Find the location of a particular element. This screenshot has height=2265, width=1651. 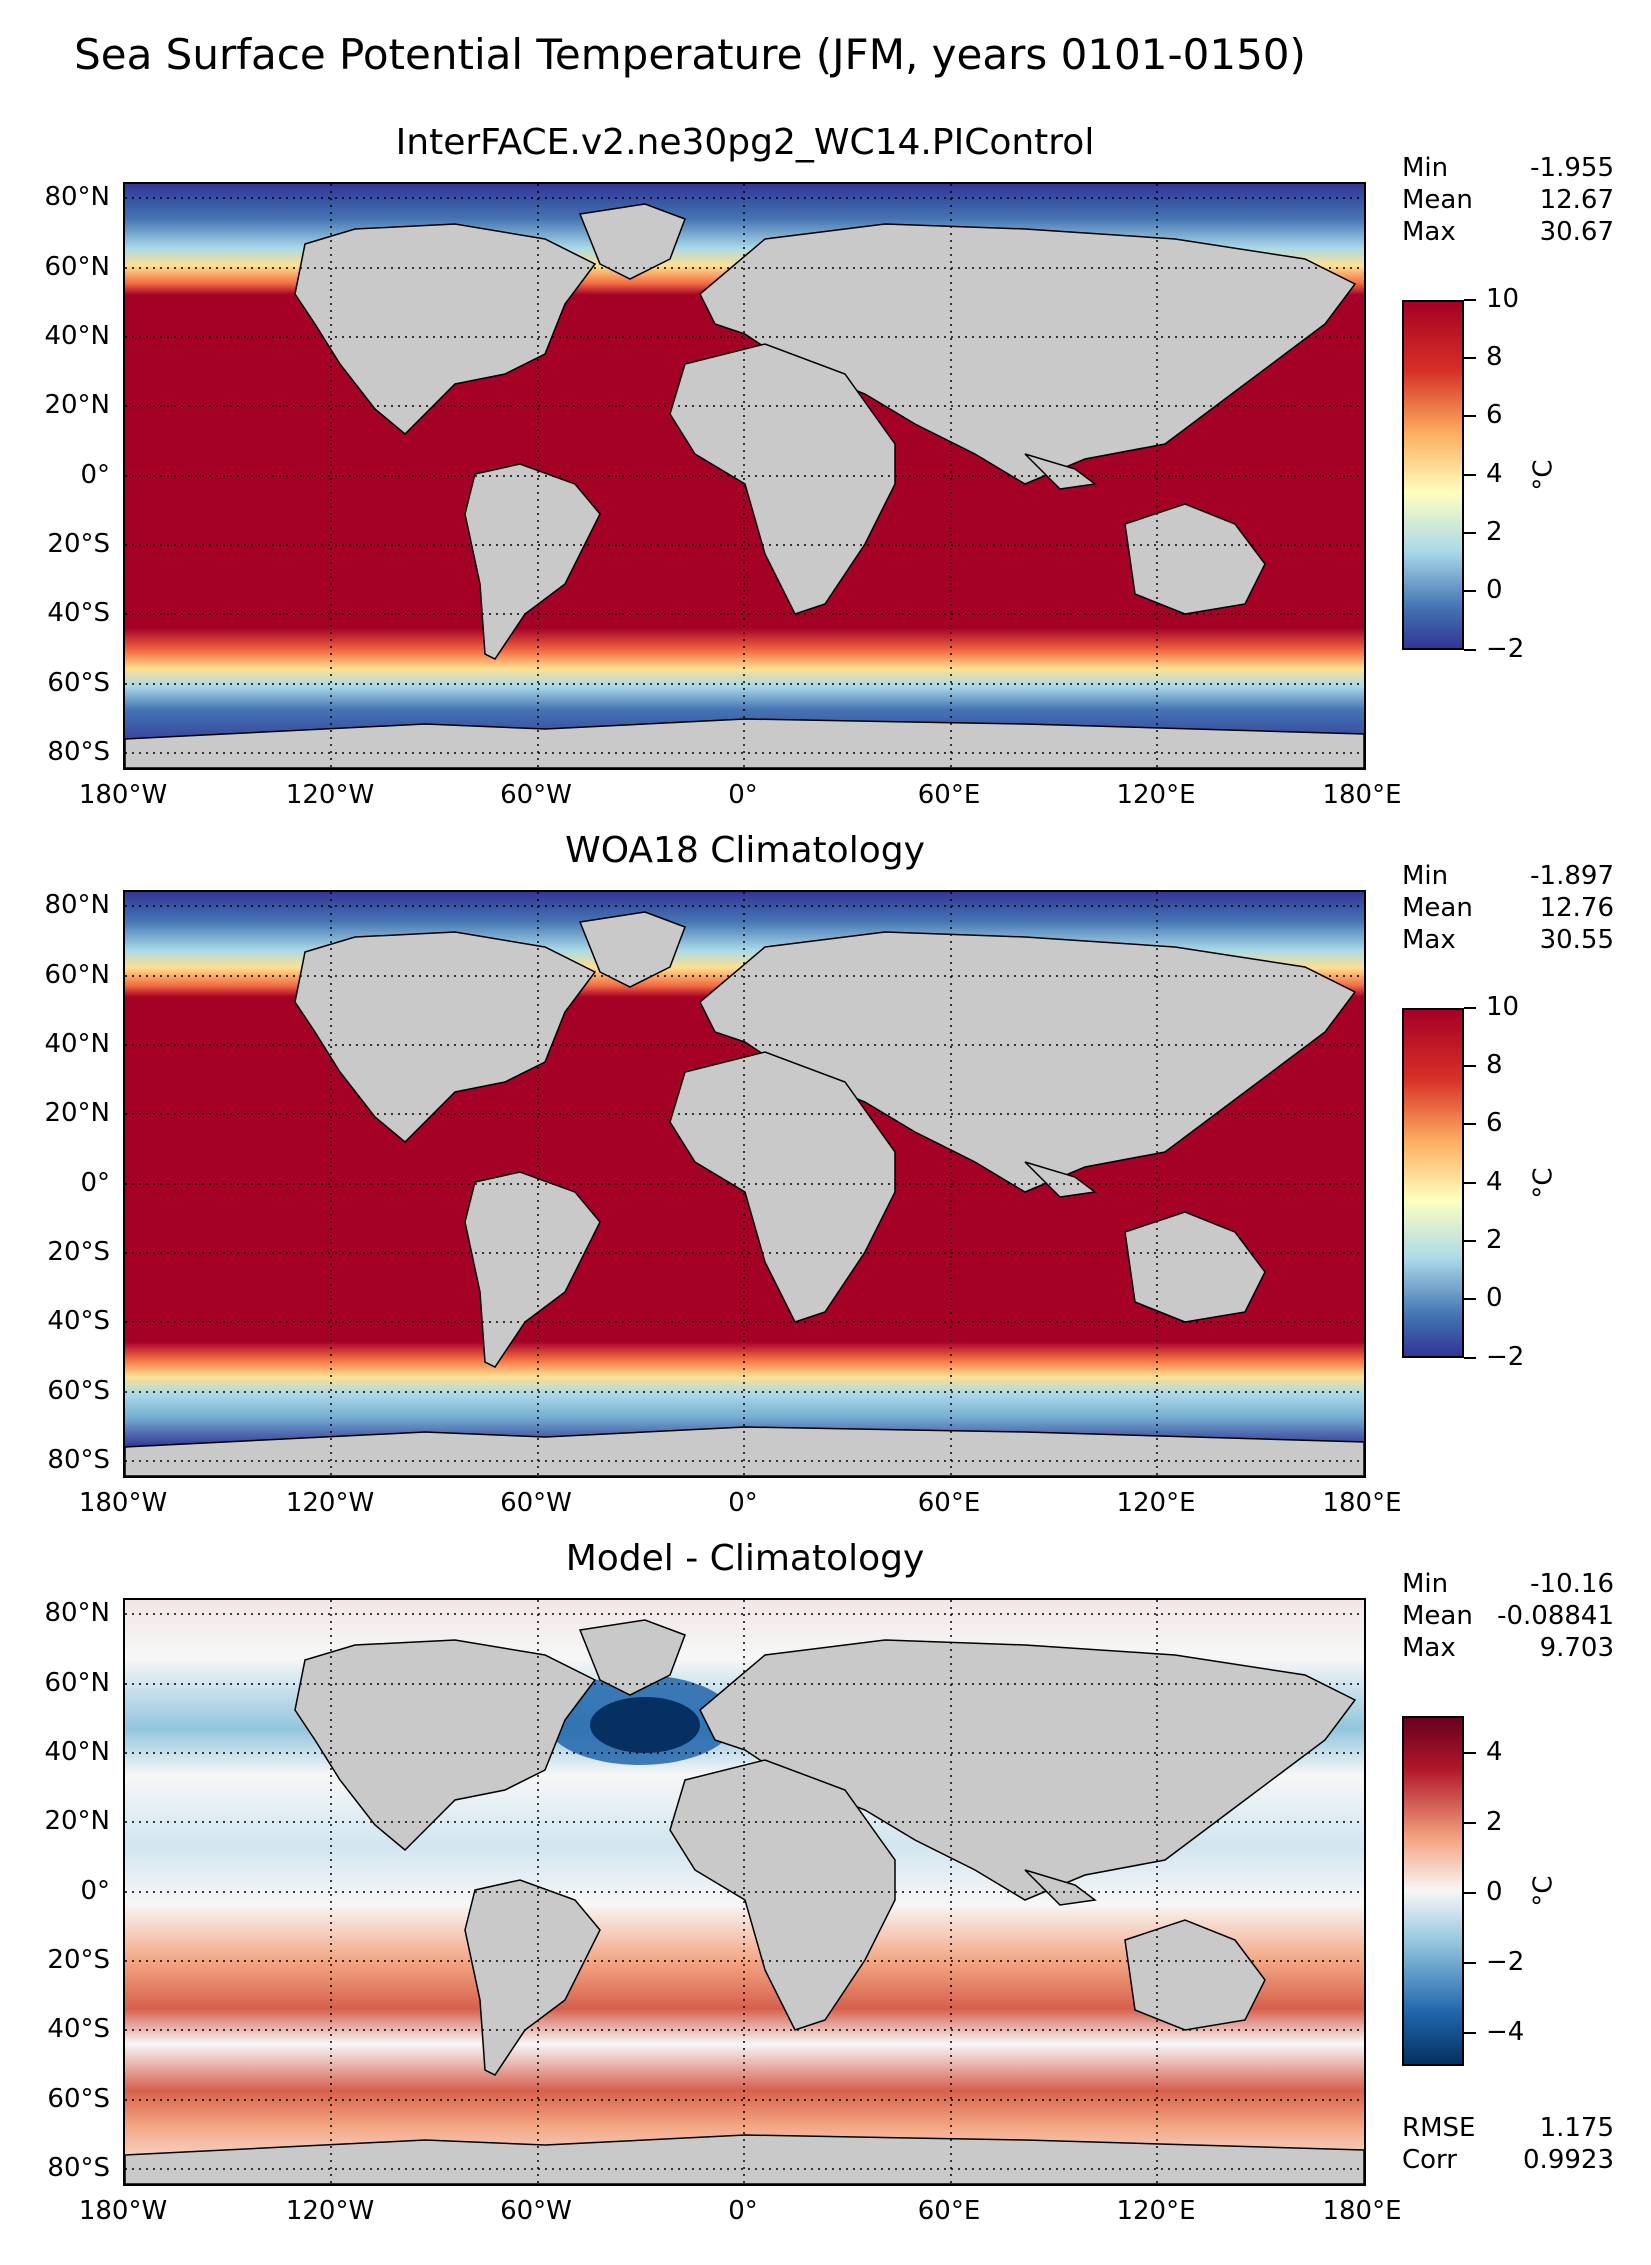

lat-label: 80°S is located at coordinates (78, 2168).